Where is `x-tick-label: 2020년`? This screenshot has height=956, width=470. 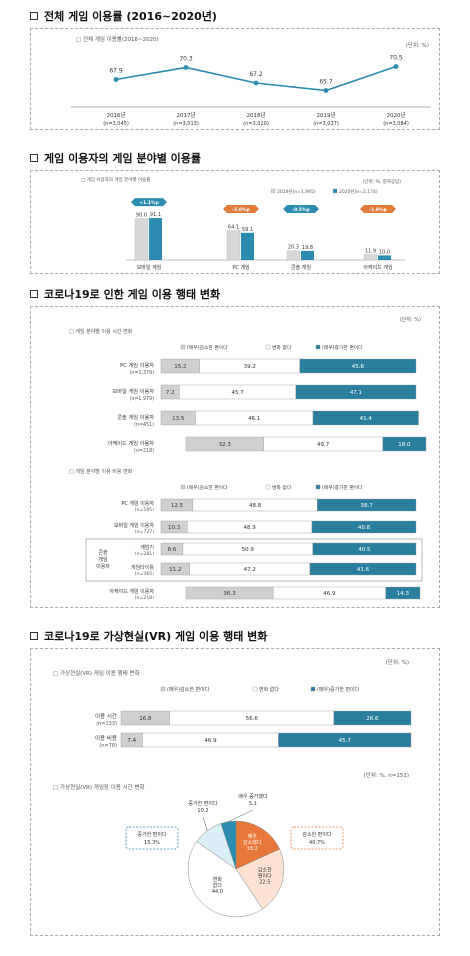
x-tick-label: 2020년 is located at coordinates (395, 115).